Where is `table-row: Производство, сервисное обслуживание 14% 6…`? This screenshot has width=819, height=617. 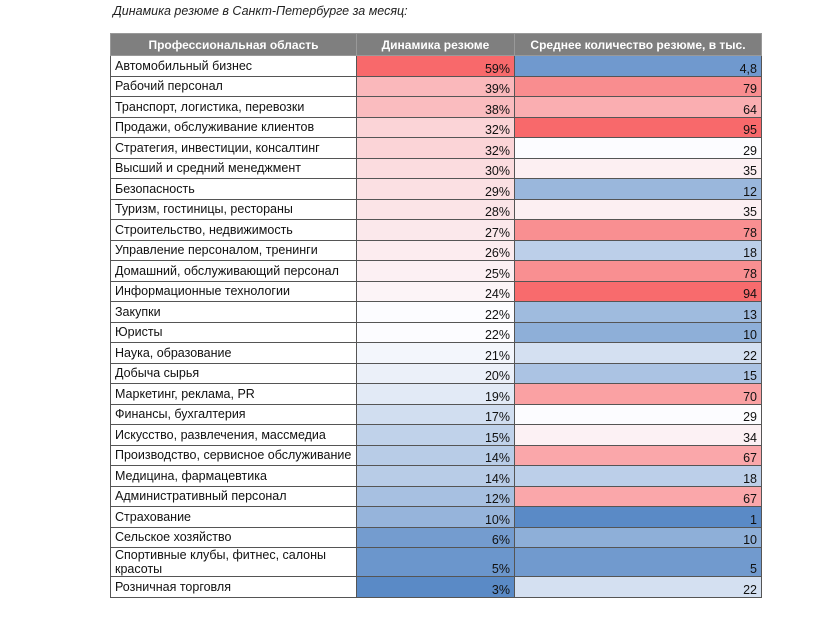
table-row: Производство, сервисное обслуживание 14% 6… is located at coordinates (436, 455).